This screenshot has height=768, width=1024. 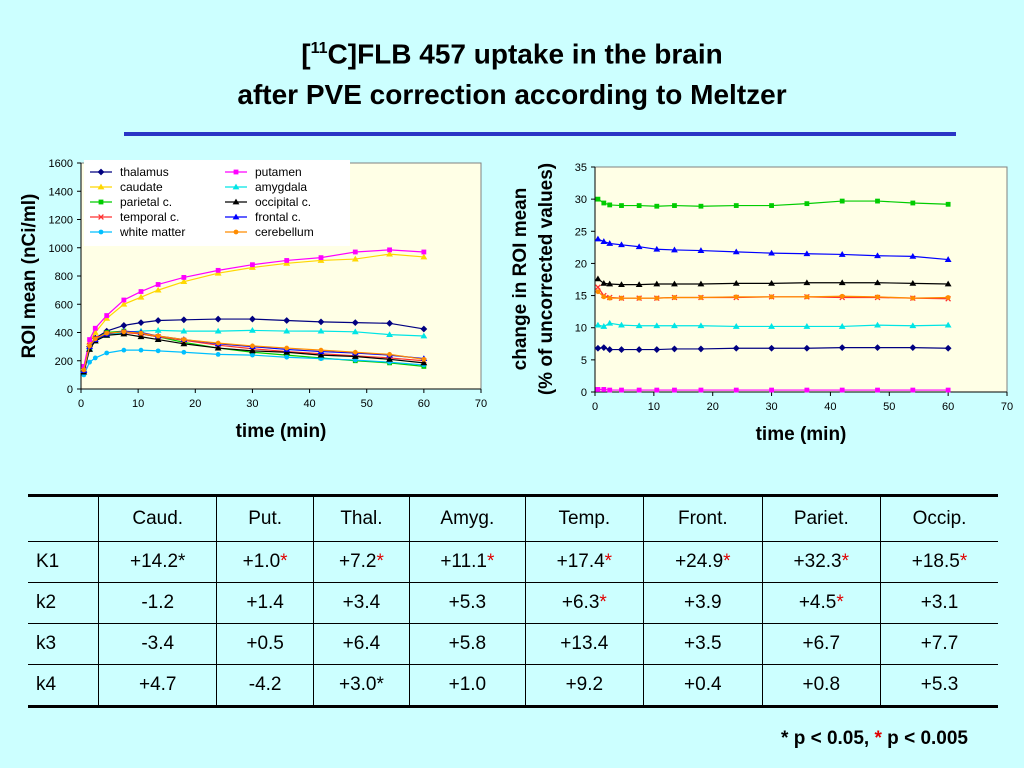 I want to click on cell-value: +14.2*, so click(x=157, y=561).